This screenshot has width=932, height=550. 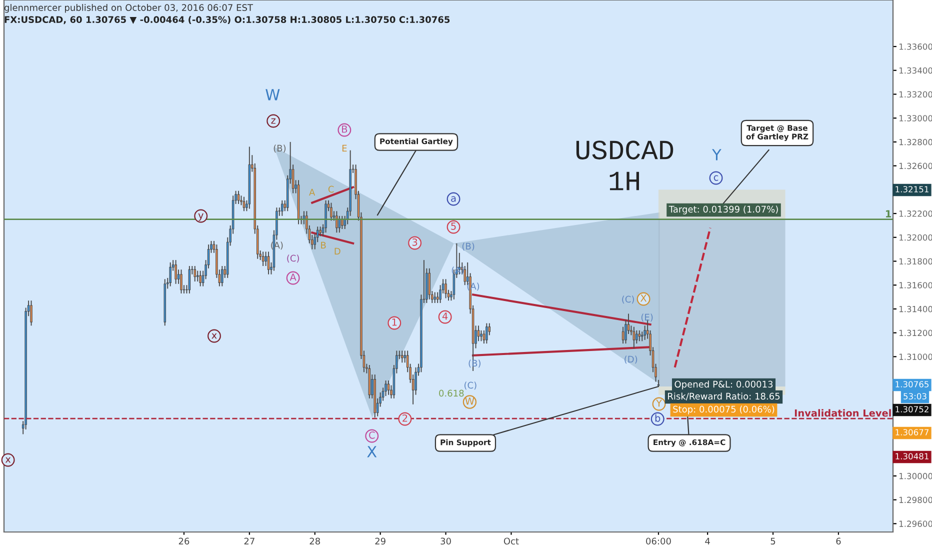 What do you see at coordinates (201, 217) in the screenshot?
I see `annotation: y` at bounding box center [201, 217].